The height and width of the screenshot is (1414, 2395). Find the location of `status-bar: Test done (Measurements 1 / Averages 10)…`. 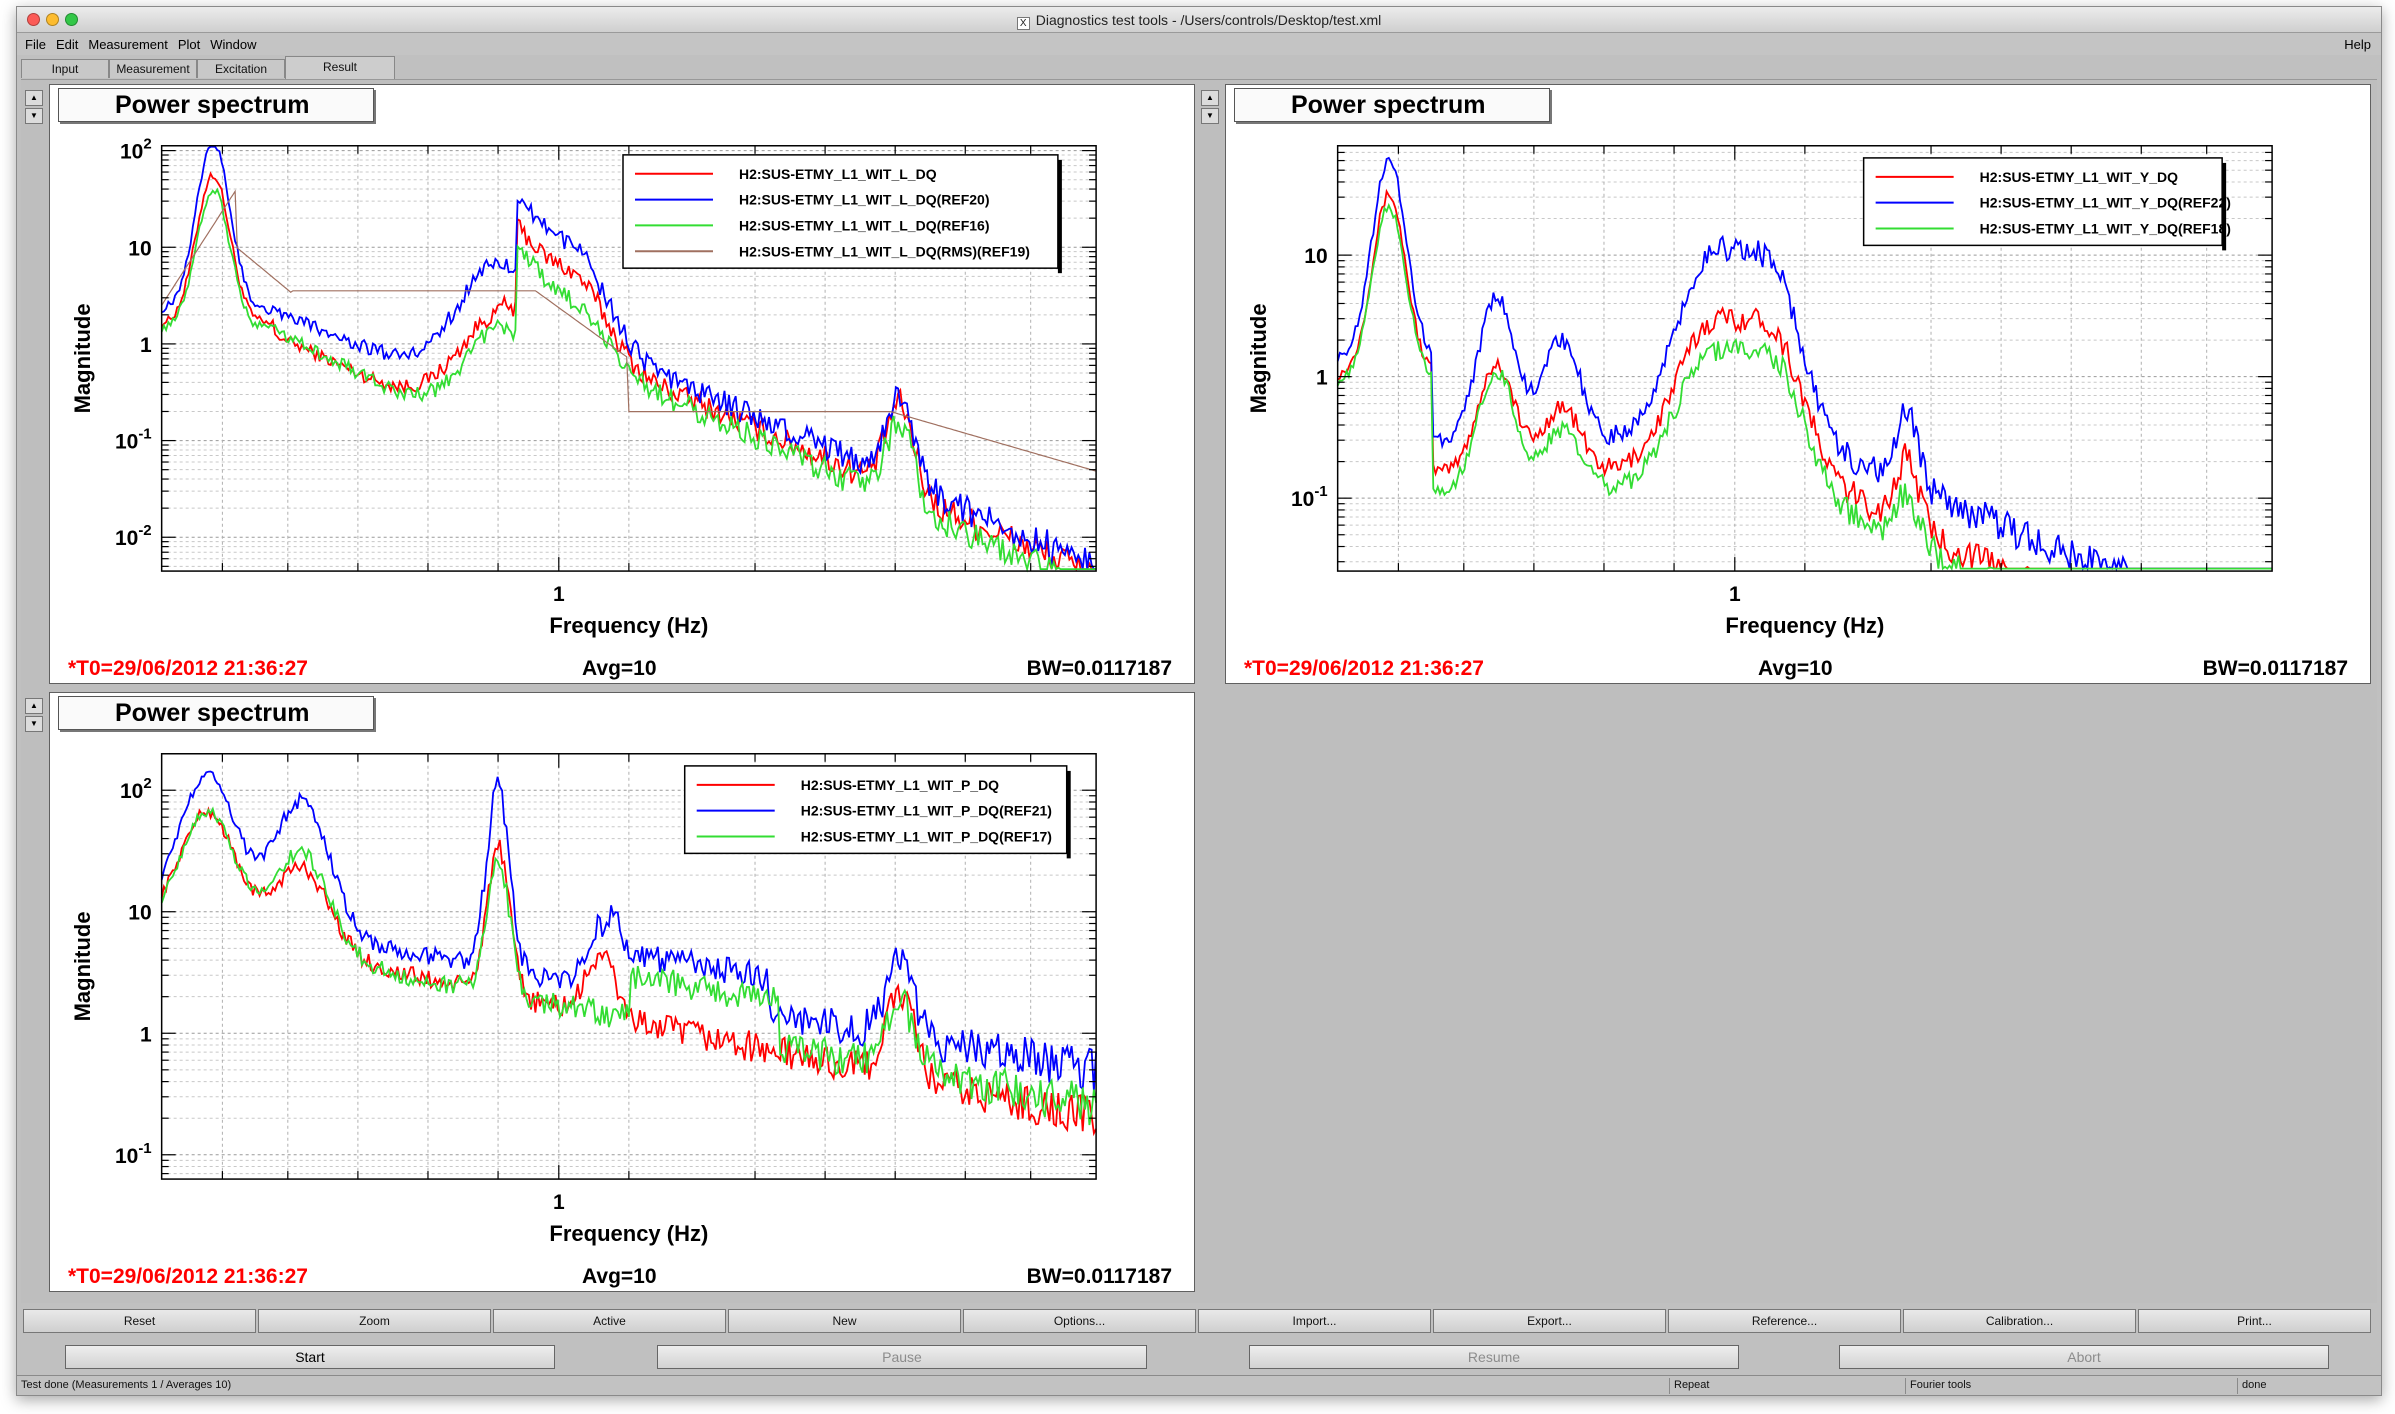

status-bar: Test done (Measurements 1 / Averages 10)… is located at coordinates (1199, 1385).